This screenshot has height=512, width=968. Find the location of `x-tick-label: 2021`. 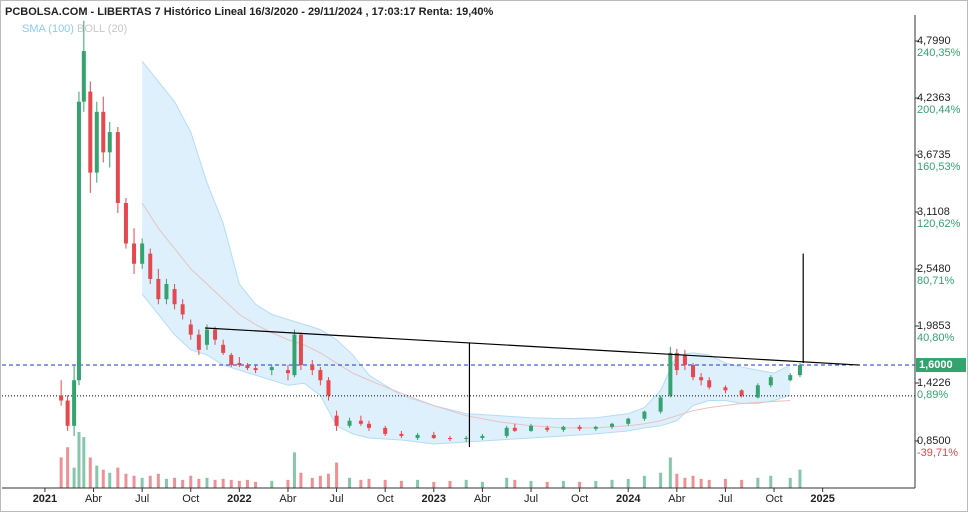

x-tick-label: 2021 is located at coordinates (45, 499).